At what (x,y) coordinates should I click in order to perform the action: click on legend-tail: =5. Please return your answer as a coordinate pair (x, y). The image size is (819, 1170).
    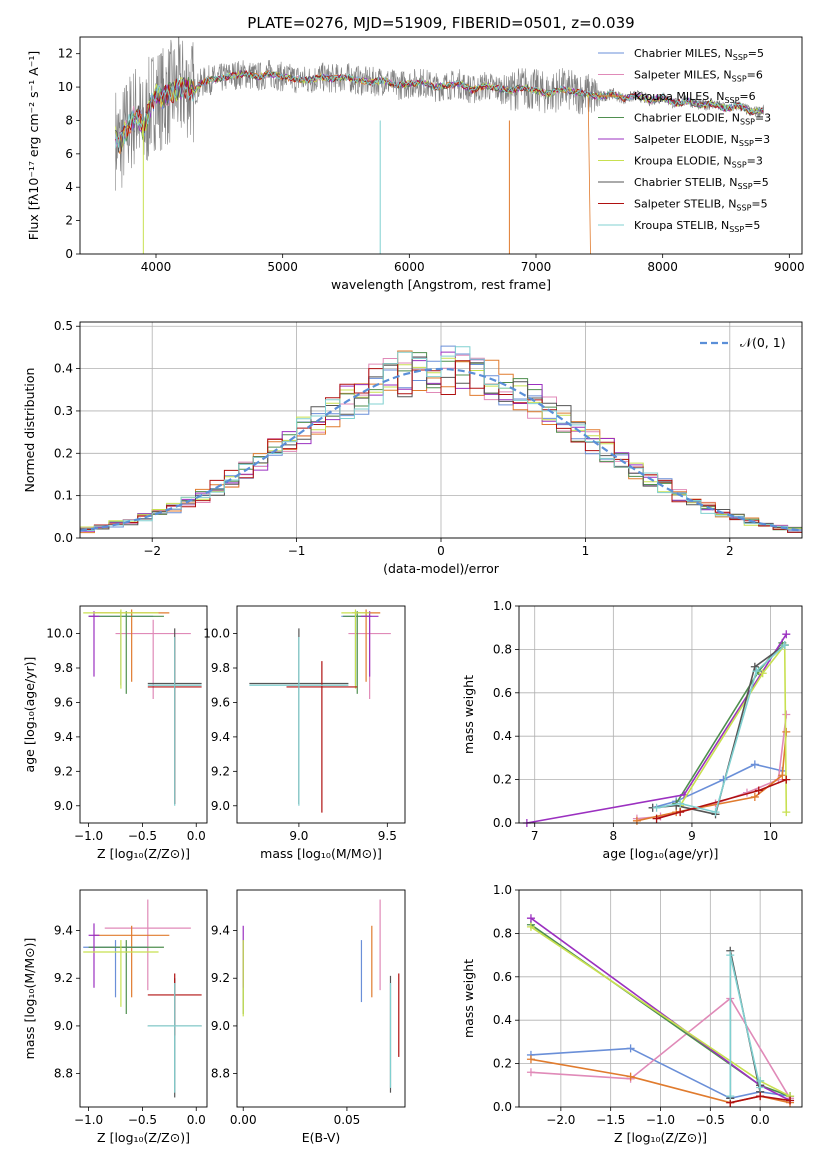
    Looking at the image, I should click on (756, 53).